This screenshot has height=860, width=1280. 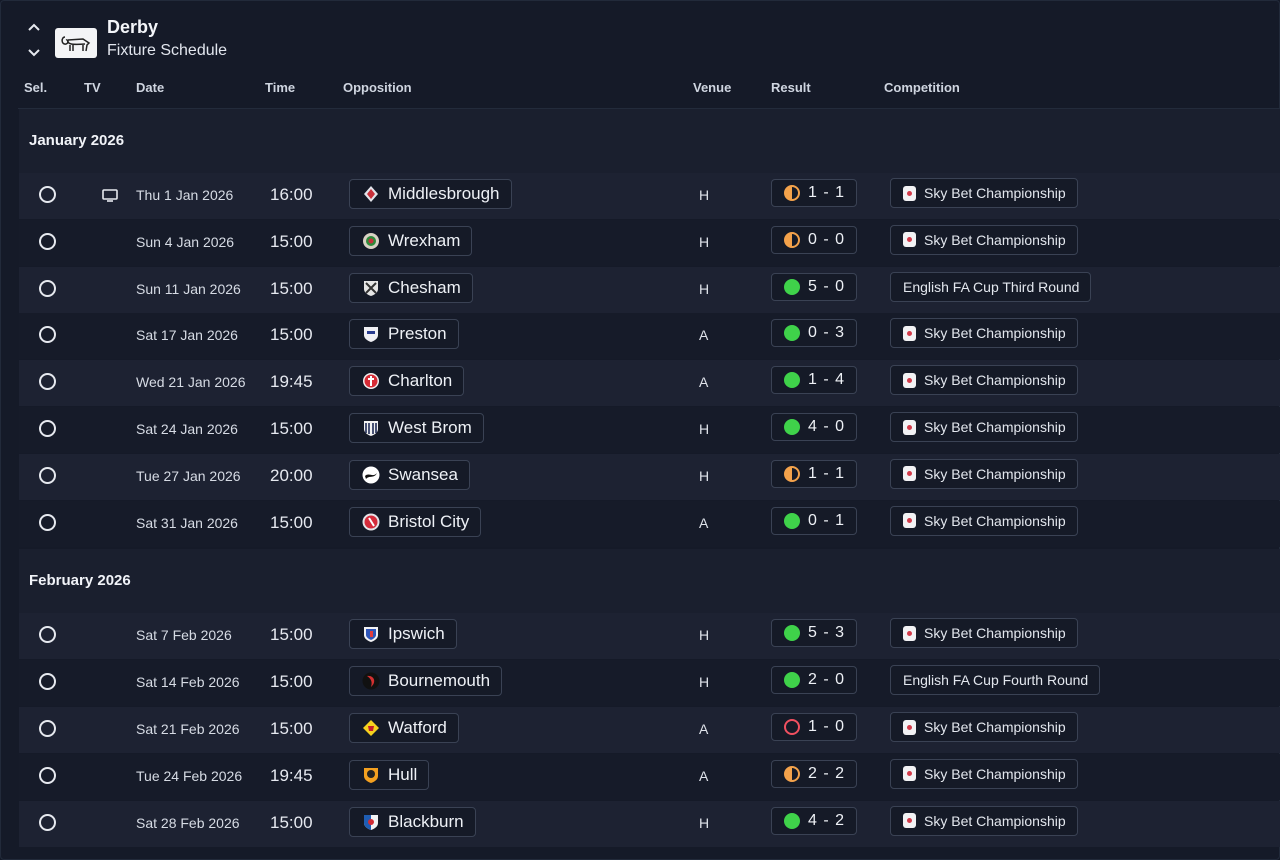 What do you see at coordinates (814, 286) in the screenshot?
I see `result-button: 5 - 0` at bounding box center [814, 286].